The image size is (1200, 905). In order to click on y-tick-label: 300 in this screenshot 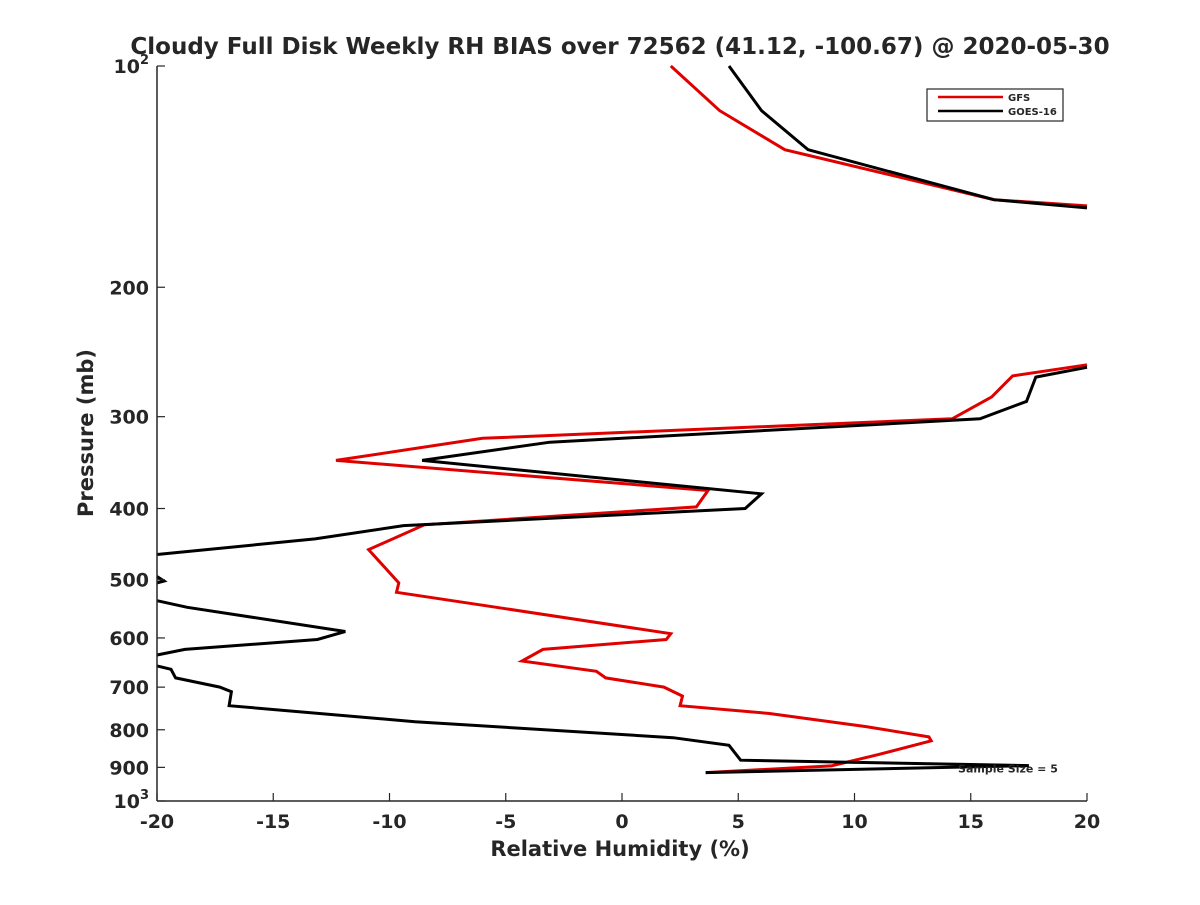, I will do `click(129, 418)`.